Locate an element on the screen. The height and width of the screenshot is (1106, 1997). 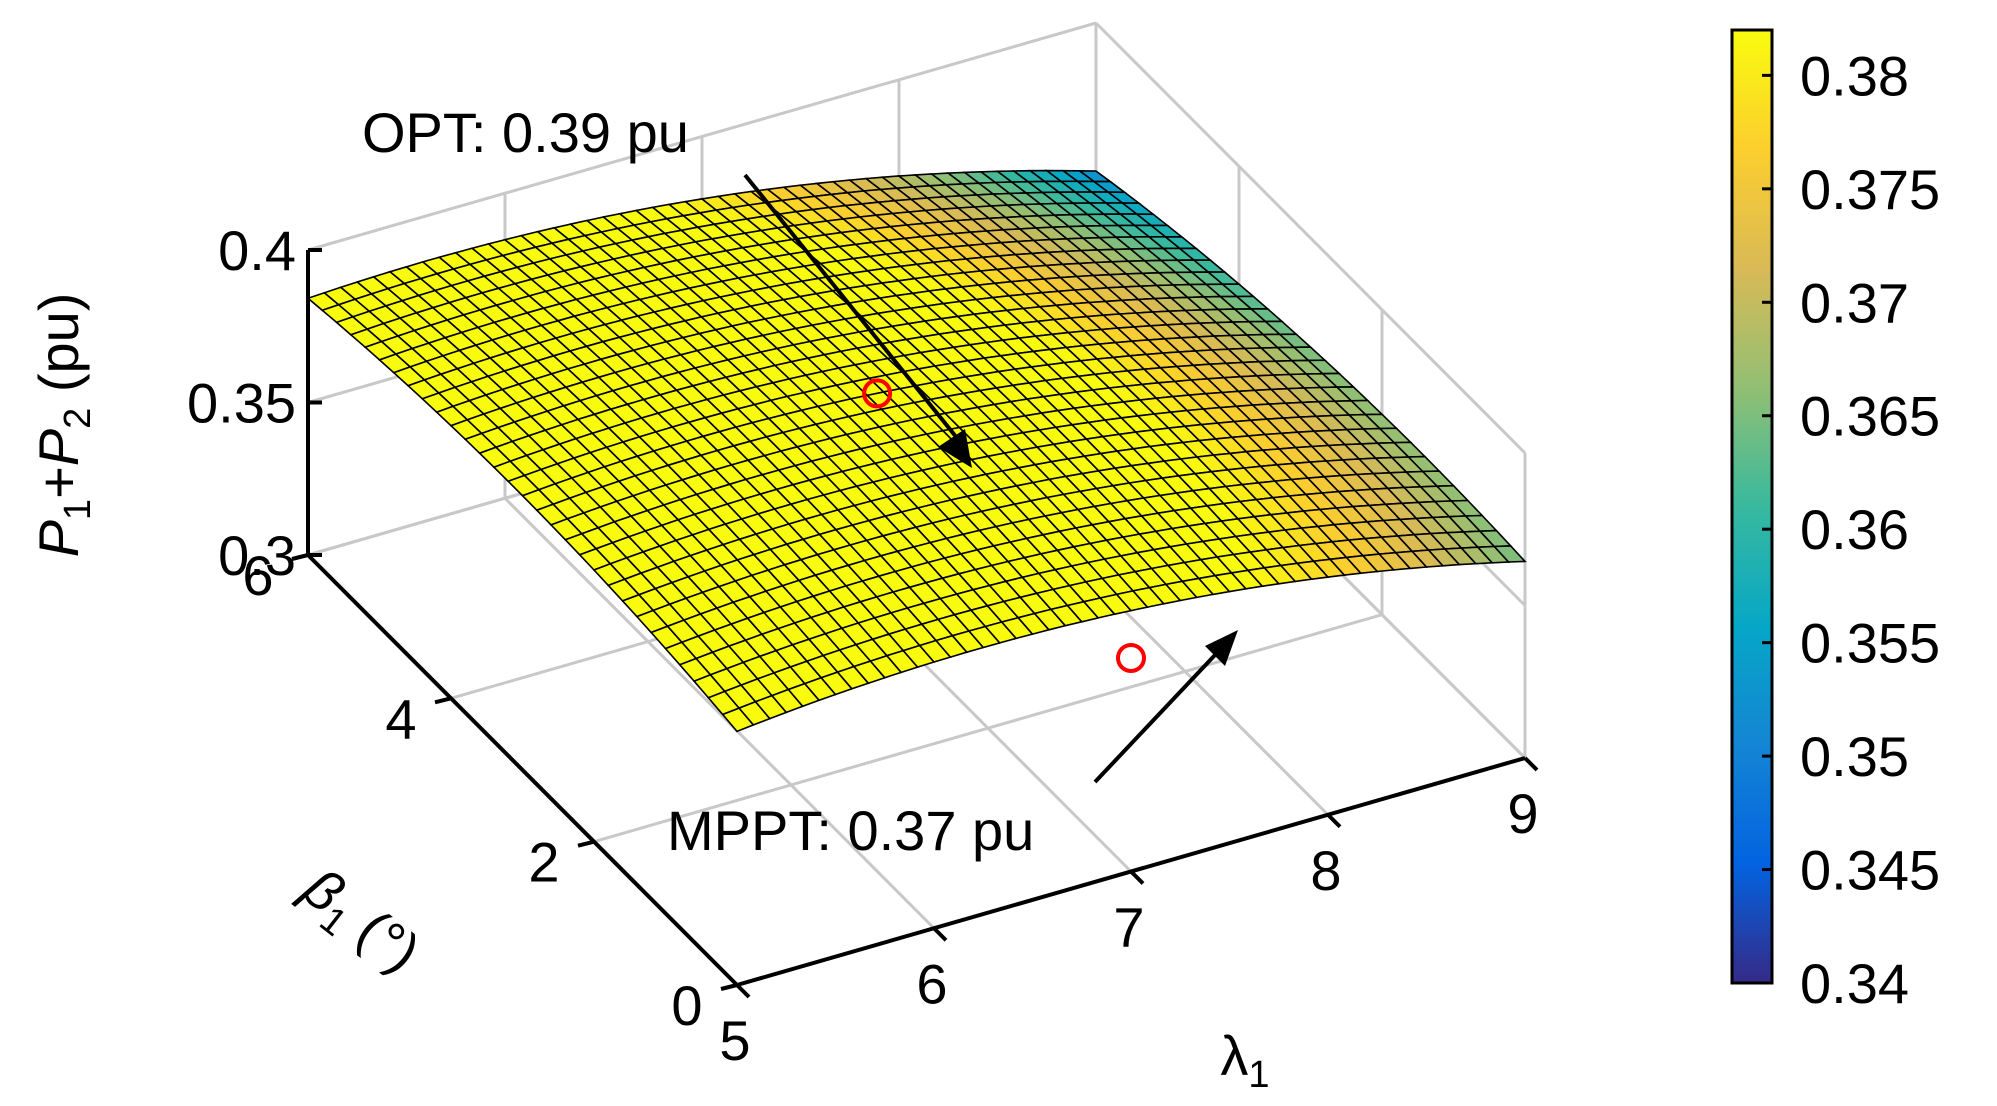
grid-line-floor-x is located at coordinates (719, 713).